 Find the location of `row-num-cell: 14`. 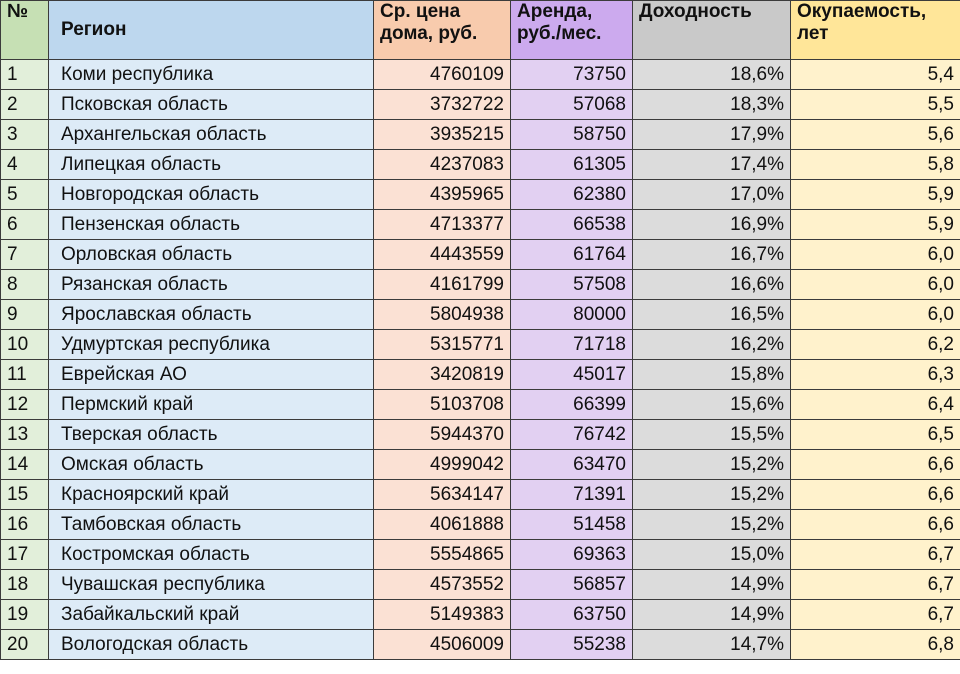

row-num-cell: 14 is located at coordinates (24, 464).